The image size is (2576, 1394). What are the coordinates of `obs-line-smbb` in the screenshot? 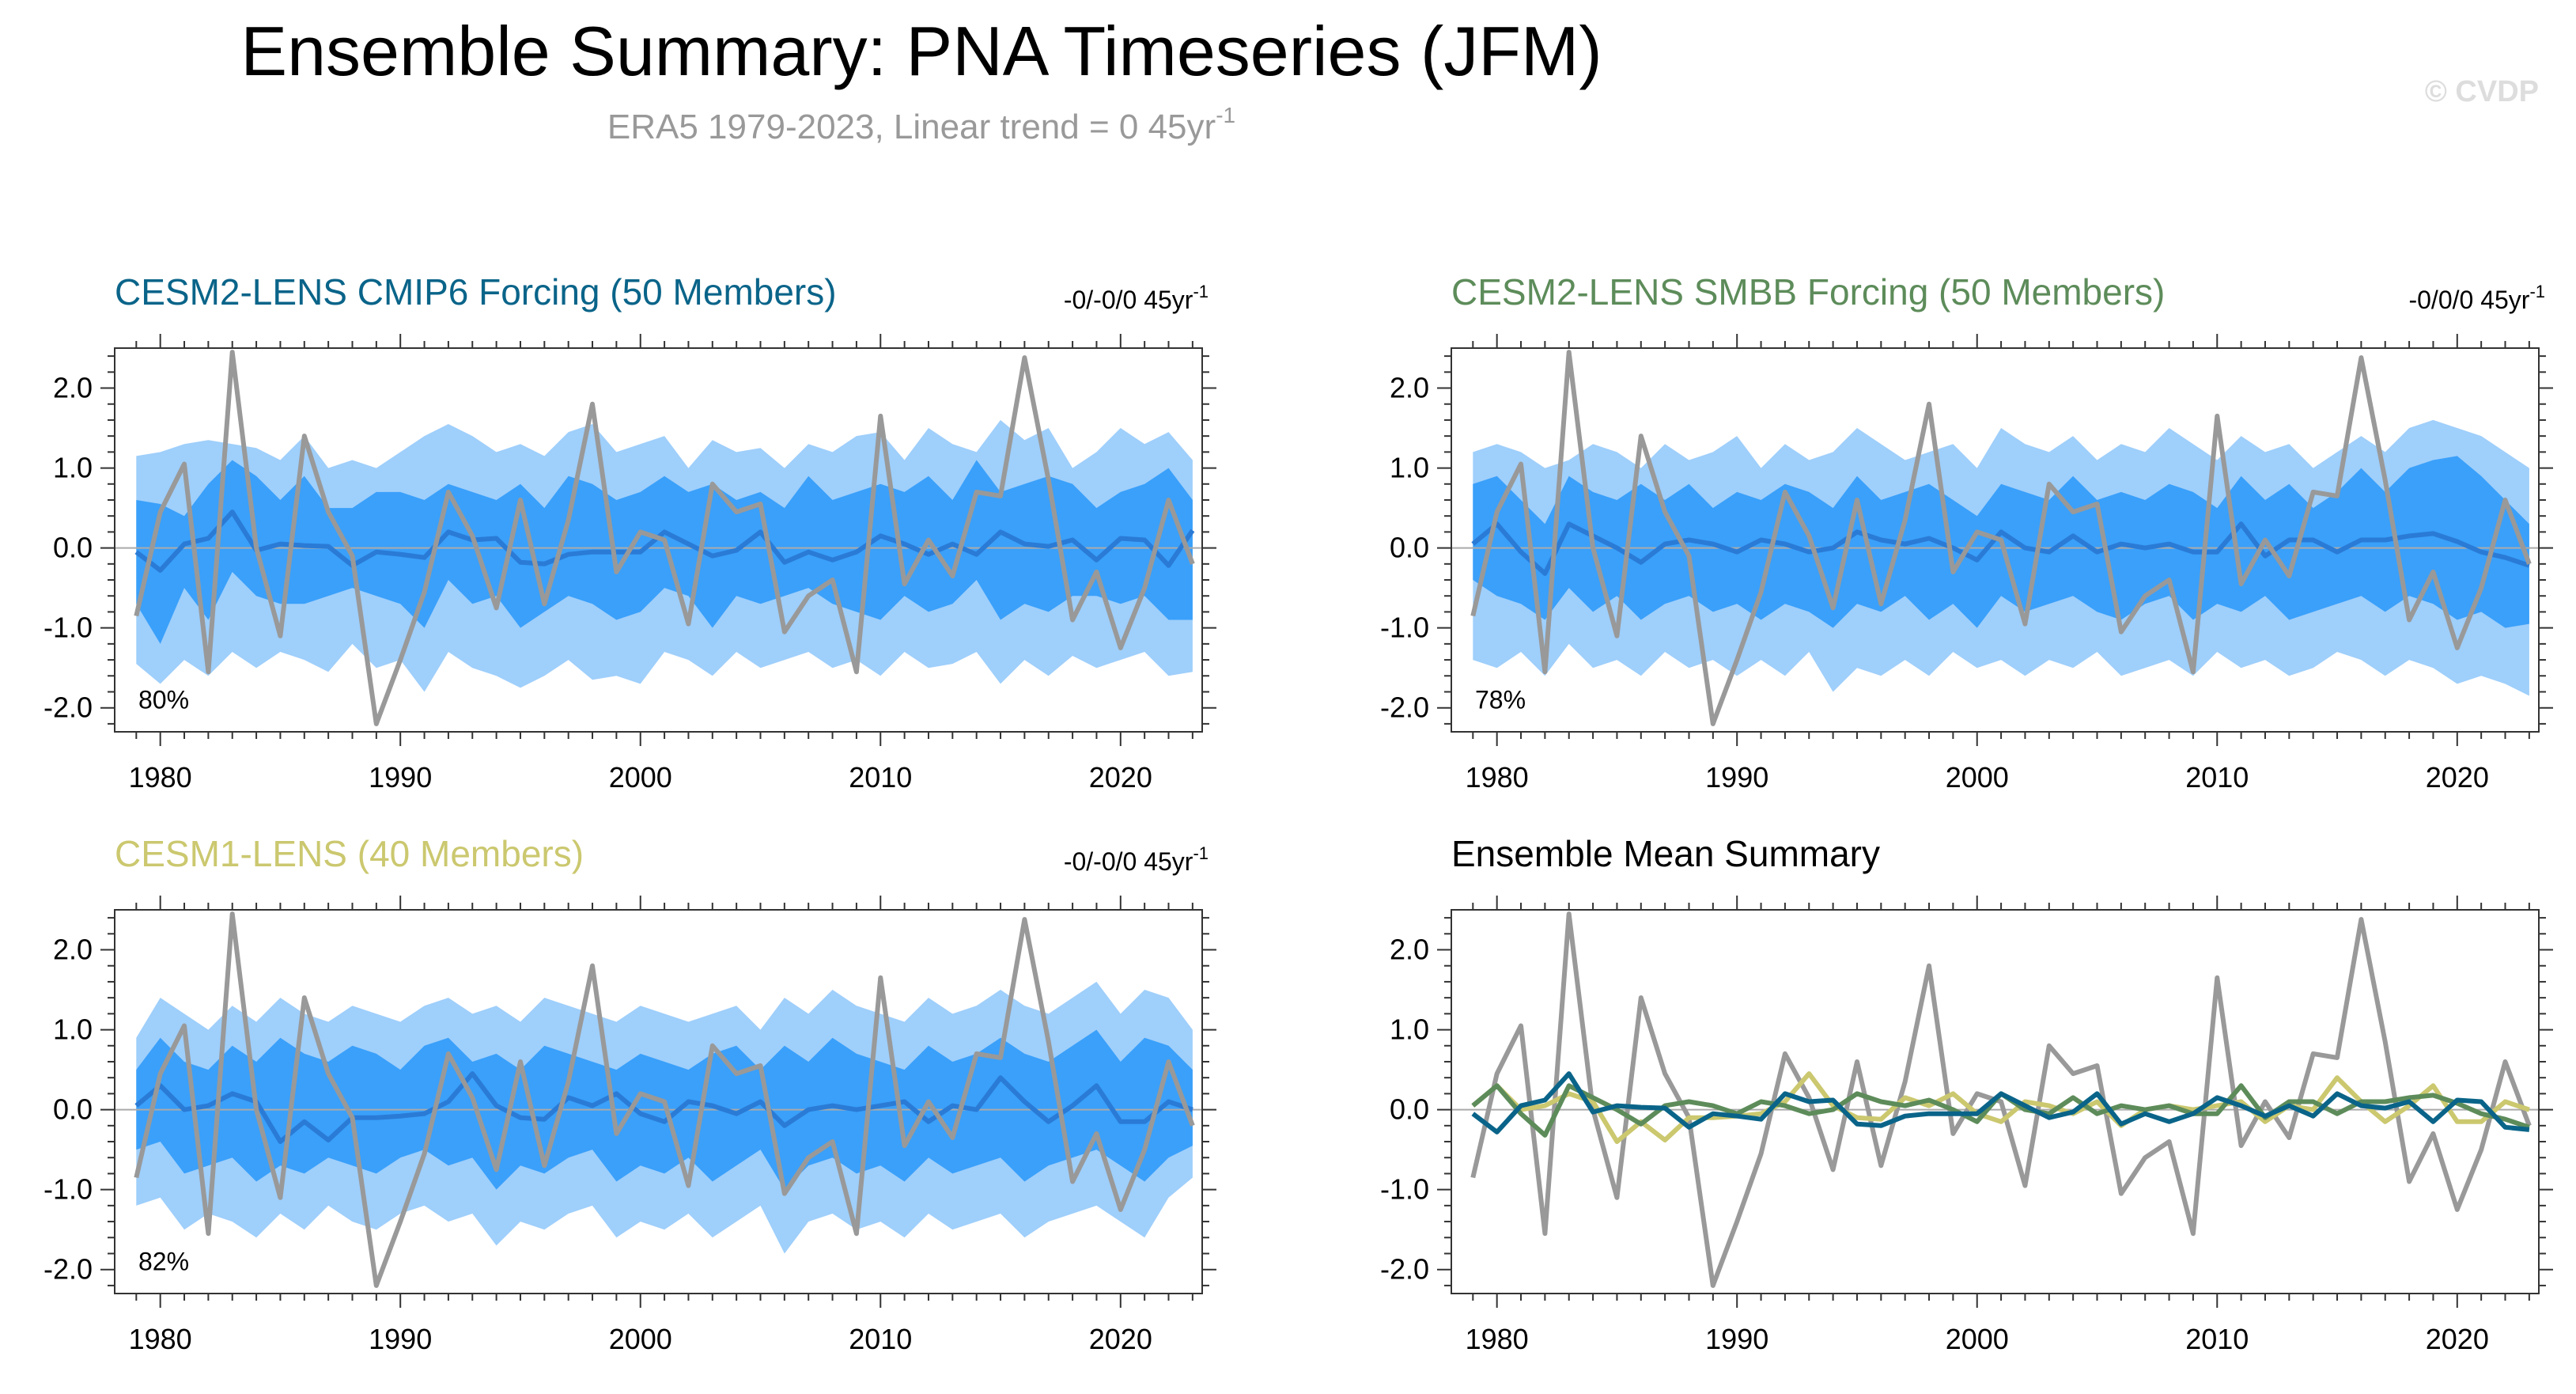 It's located at (2001, 538).